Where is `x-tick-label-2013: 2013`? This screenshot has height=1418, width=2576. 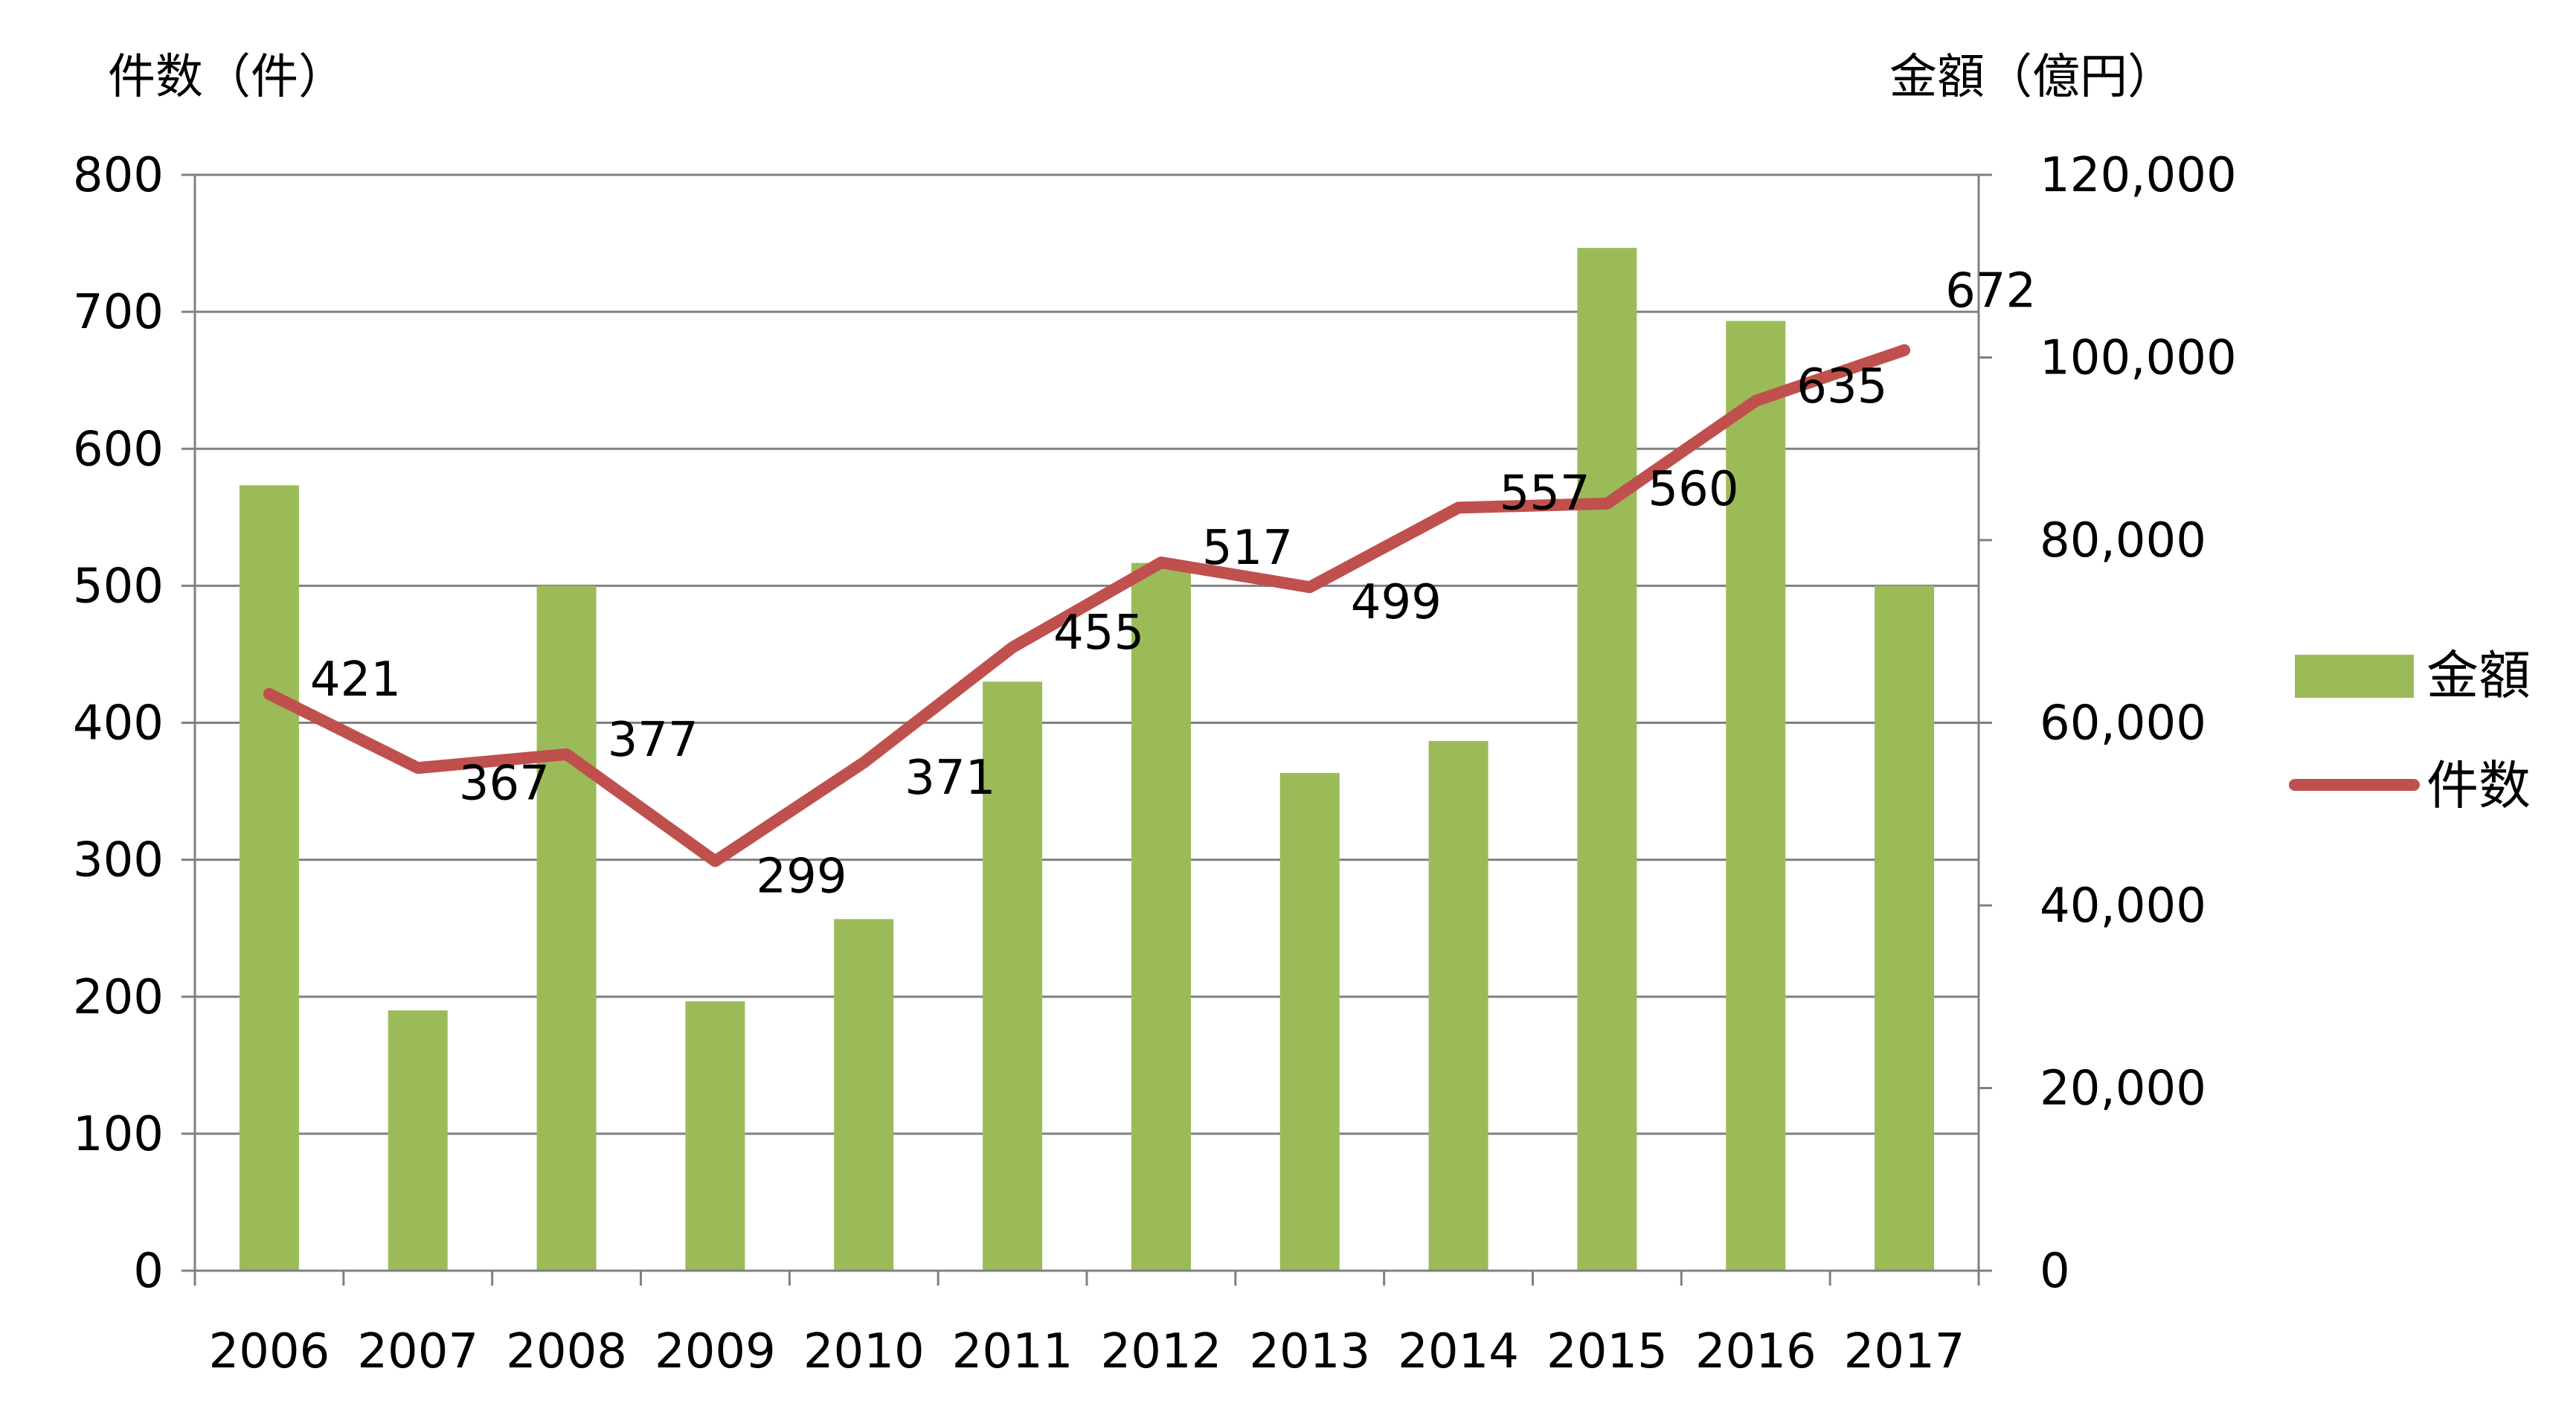 x-tick-label-2013: 2013 is located at coordinates (1309, 1351).